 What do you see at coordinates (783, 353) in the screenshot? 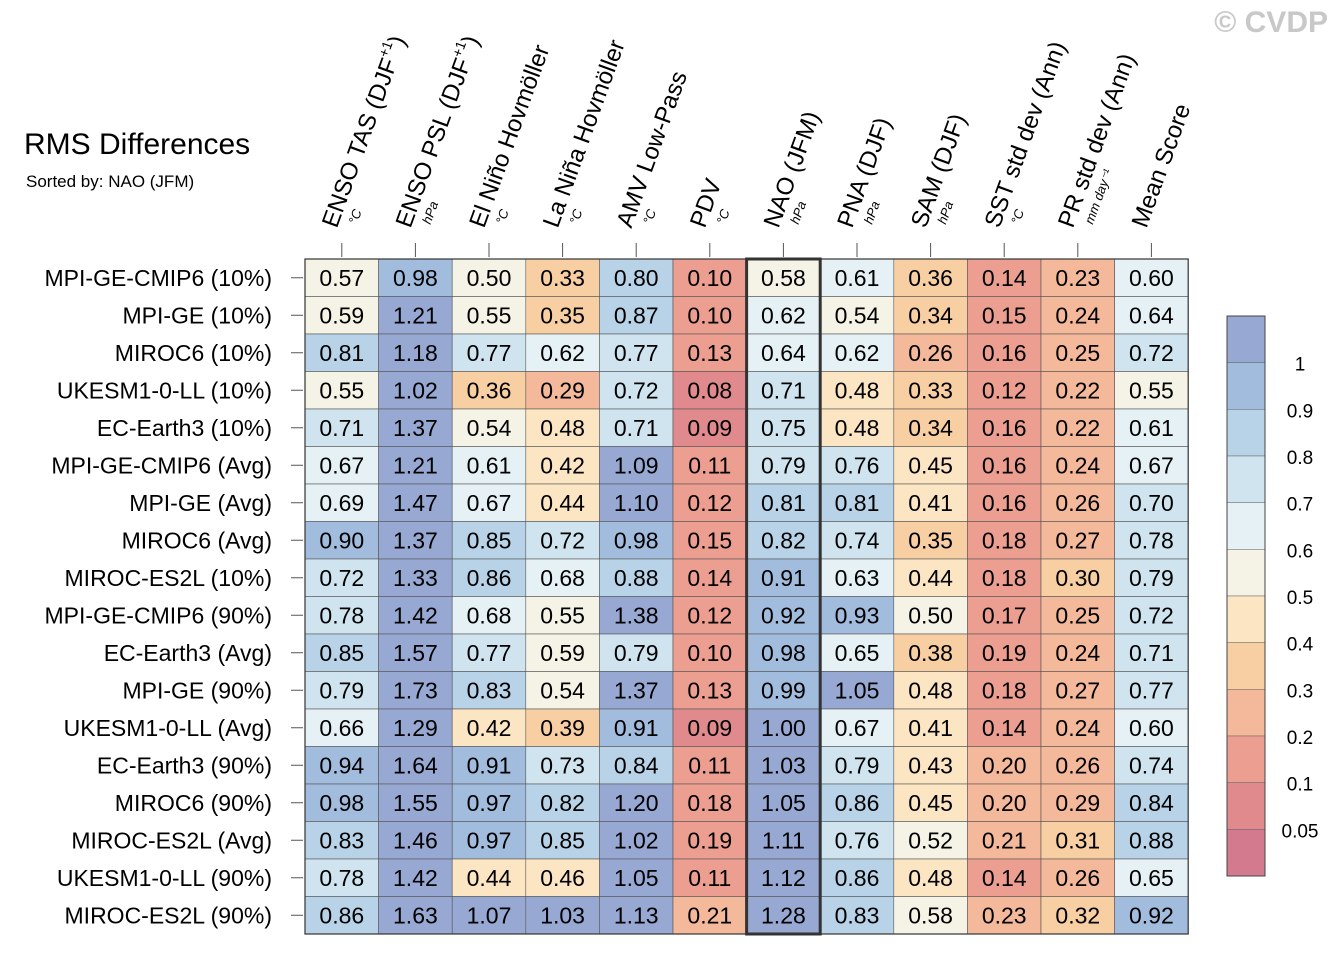
I see `cell-value: 0.64` at bounding box center [783, 353].